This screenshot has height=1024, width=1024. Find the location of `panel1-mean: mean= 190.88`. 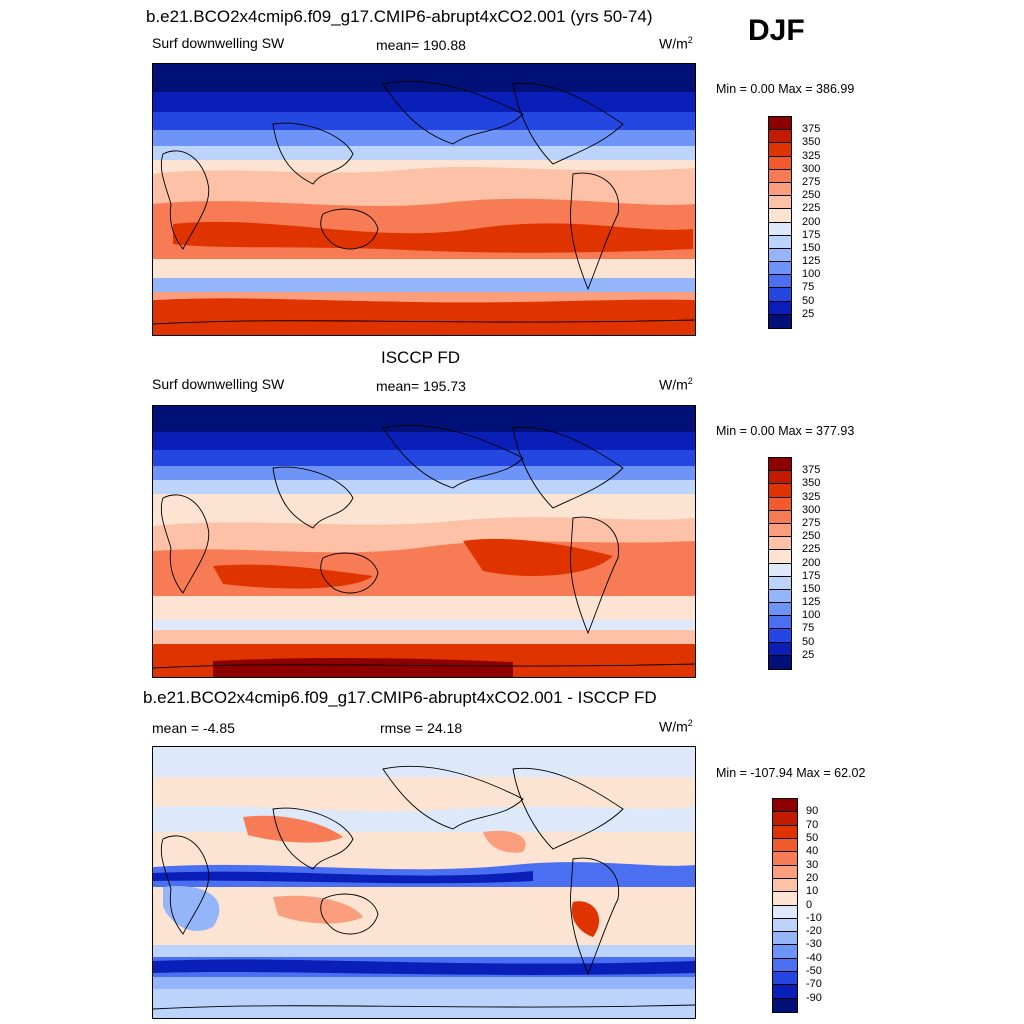

panel1-mean: mean= 190.88 is located at coordinates (421, 45).